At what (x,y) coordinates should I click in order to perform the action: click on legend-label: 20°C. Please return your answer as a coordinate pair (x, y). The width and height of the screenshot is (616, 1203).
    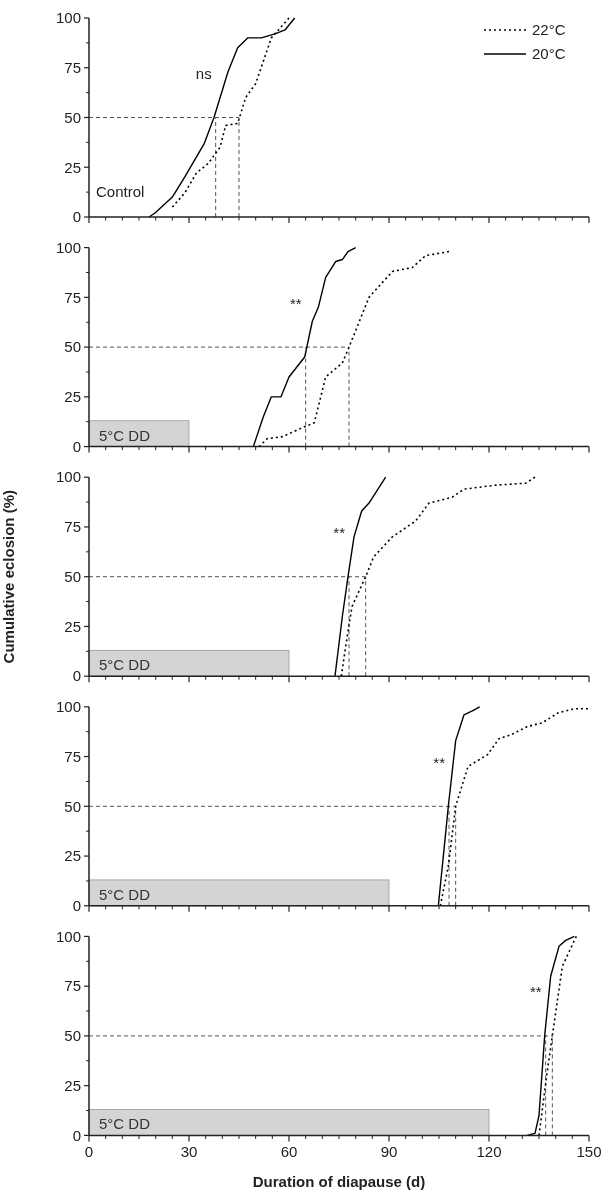
    Looking at the image, I should click on (549, 54).